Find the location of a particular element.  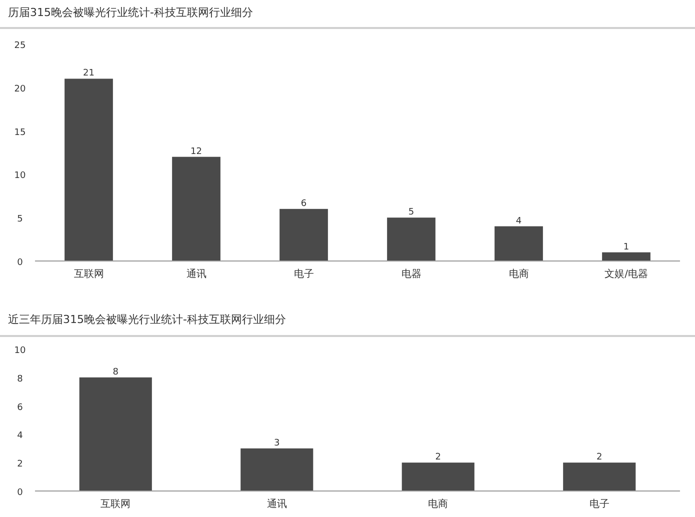

y-tick-label: 4 is located at coordinates (20, 436).